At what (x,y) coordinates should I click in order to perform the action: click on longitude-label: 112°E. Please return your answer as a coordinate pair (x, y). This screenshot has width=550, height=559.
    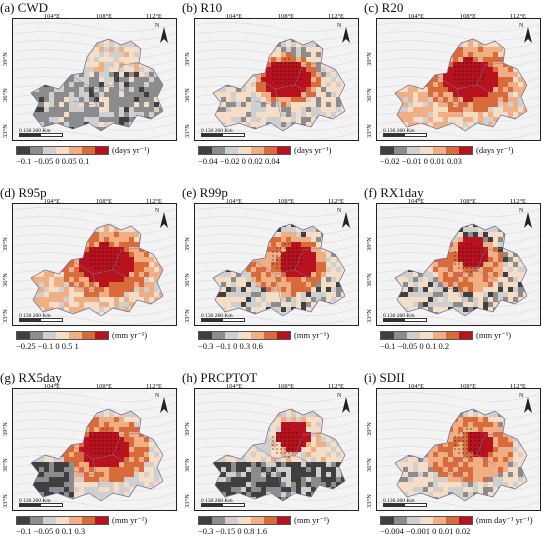
    Looking at the image, I should click on (336, 16).